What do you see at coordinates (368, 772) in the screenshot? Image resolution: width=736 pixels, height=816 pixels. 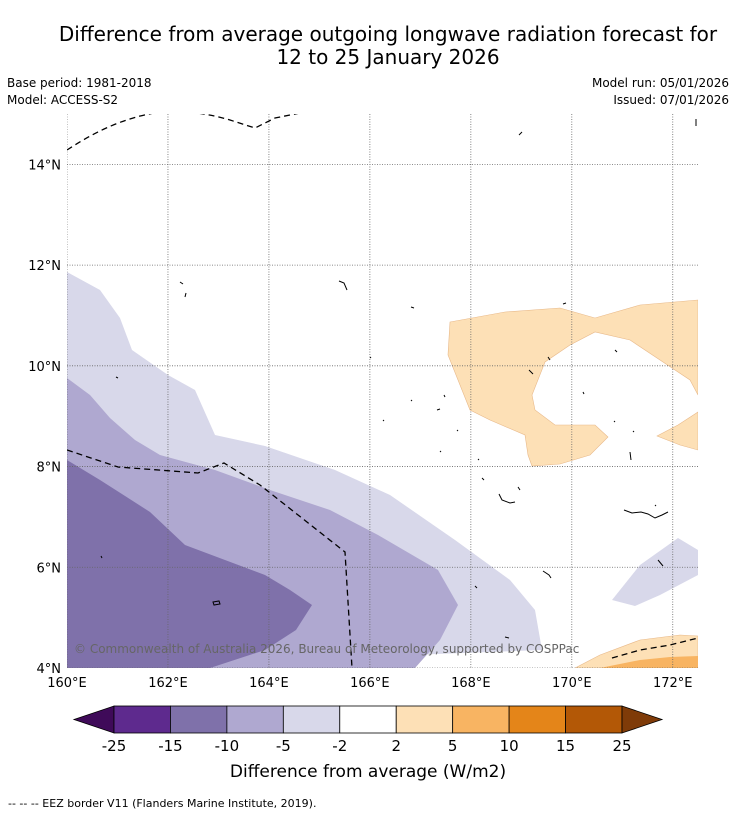 I see `colorbar-label: Difference from average (W/m2)` at bounding box center [368, 772].